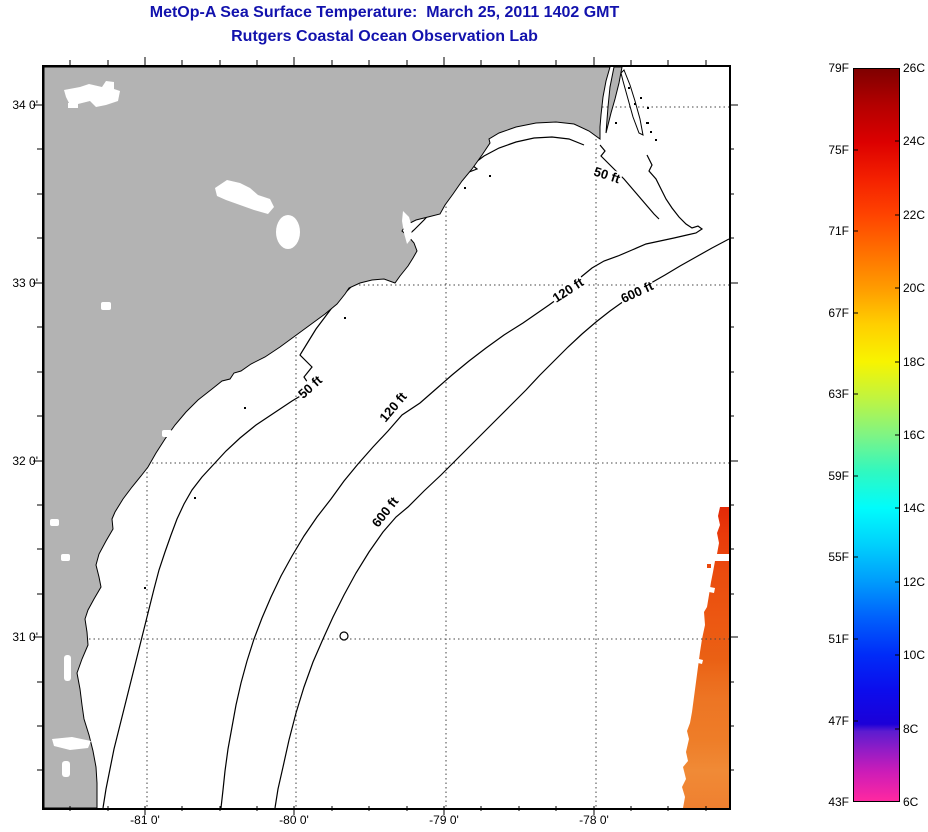 This screenshot has height=832, width=928. What do you see at coordinates (914, 288) in the screenshot?
I see `colorbar-c-20: 20C` at bounding box center [914, 288].